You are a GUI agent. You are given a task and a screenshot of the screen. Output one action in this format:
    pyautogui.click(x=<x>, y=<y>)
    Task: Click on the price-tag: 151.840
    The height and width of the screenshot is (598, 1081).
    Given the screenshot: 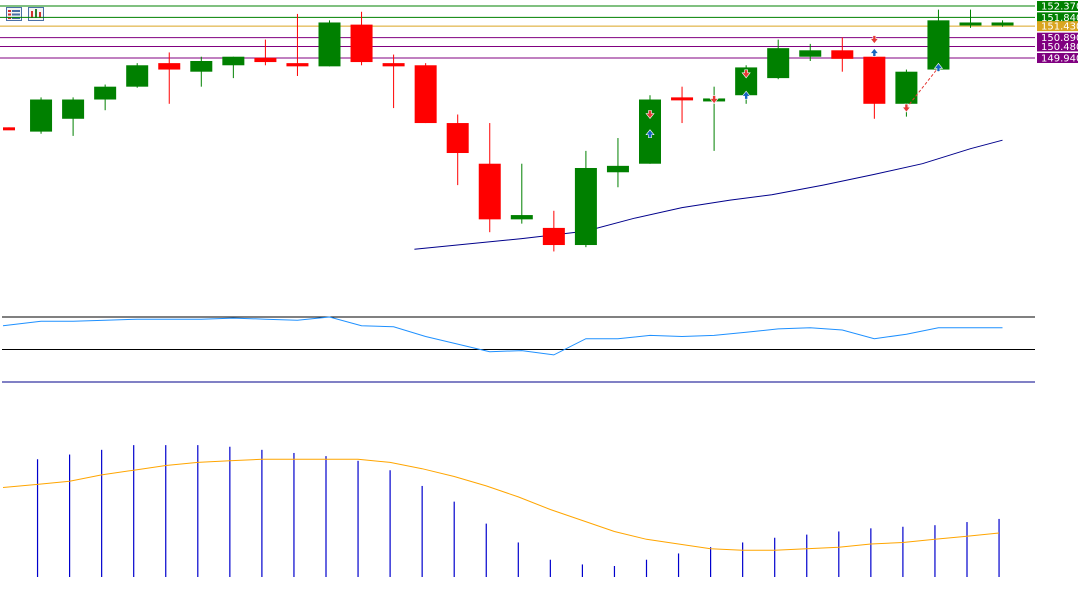 What is the action you would take?
    pyautogui.click(x=1059, y=18)
    